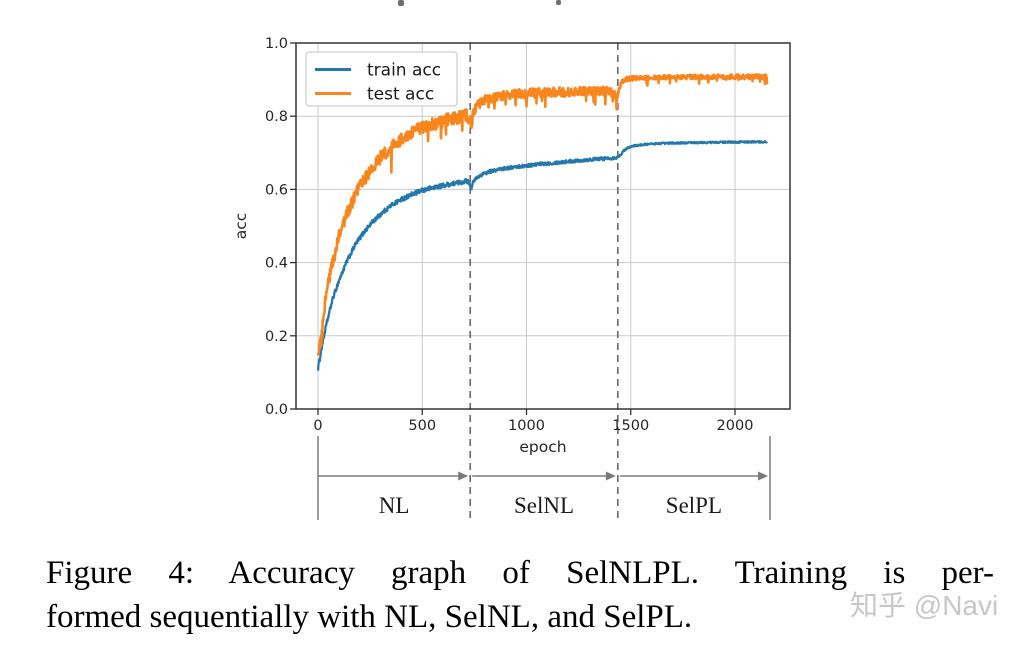  I want to click on watermark-text: 知乎 @Navi, so click(924, 605).